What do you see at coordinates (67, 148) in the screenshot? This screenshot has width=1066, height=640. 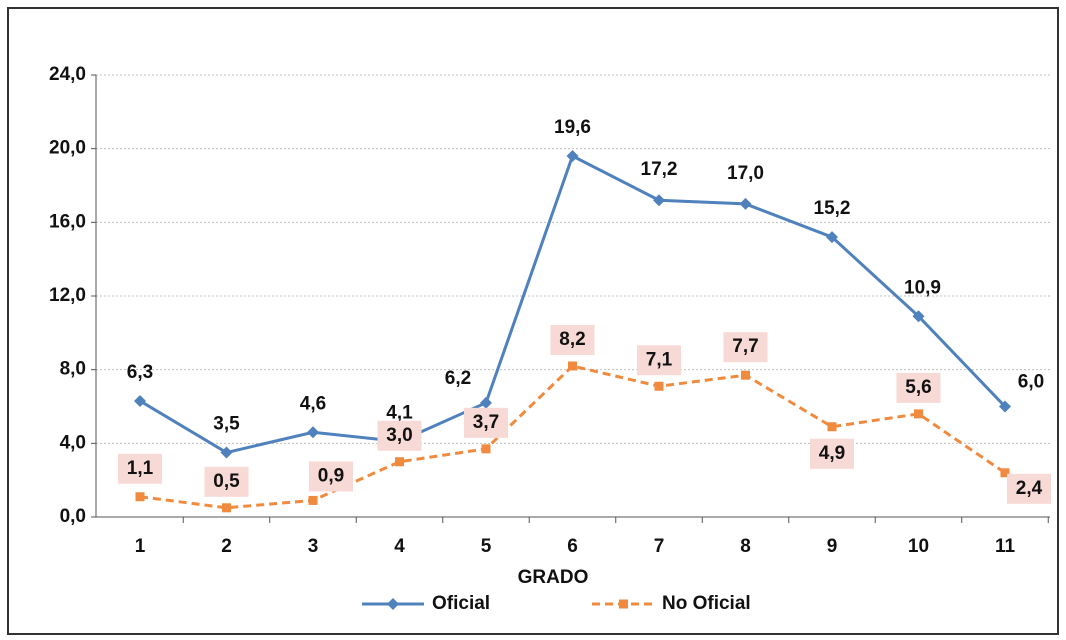 I see `y-tick-label: 20,0` at bounding box center [67, 148].